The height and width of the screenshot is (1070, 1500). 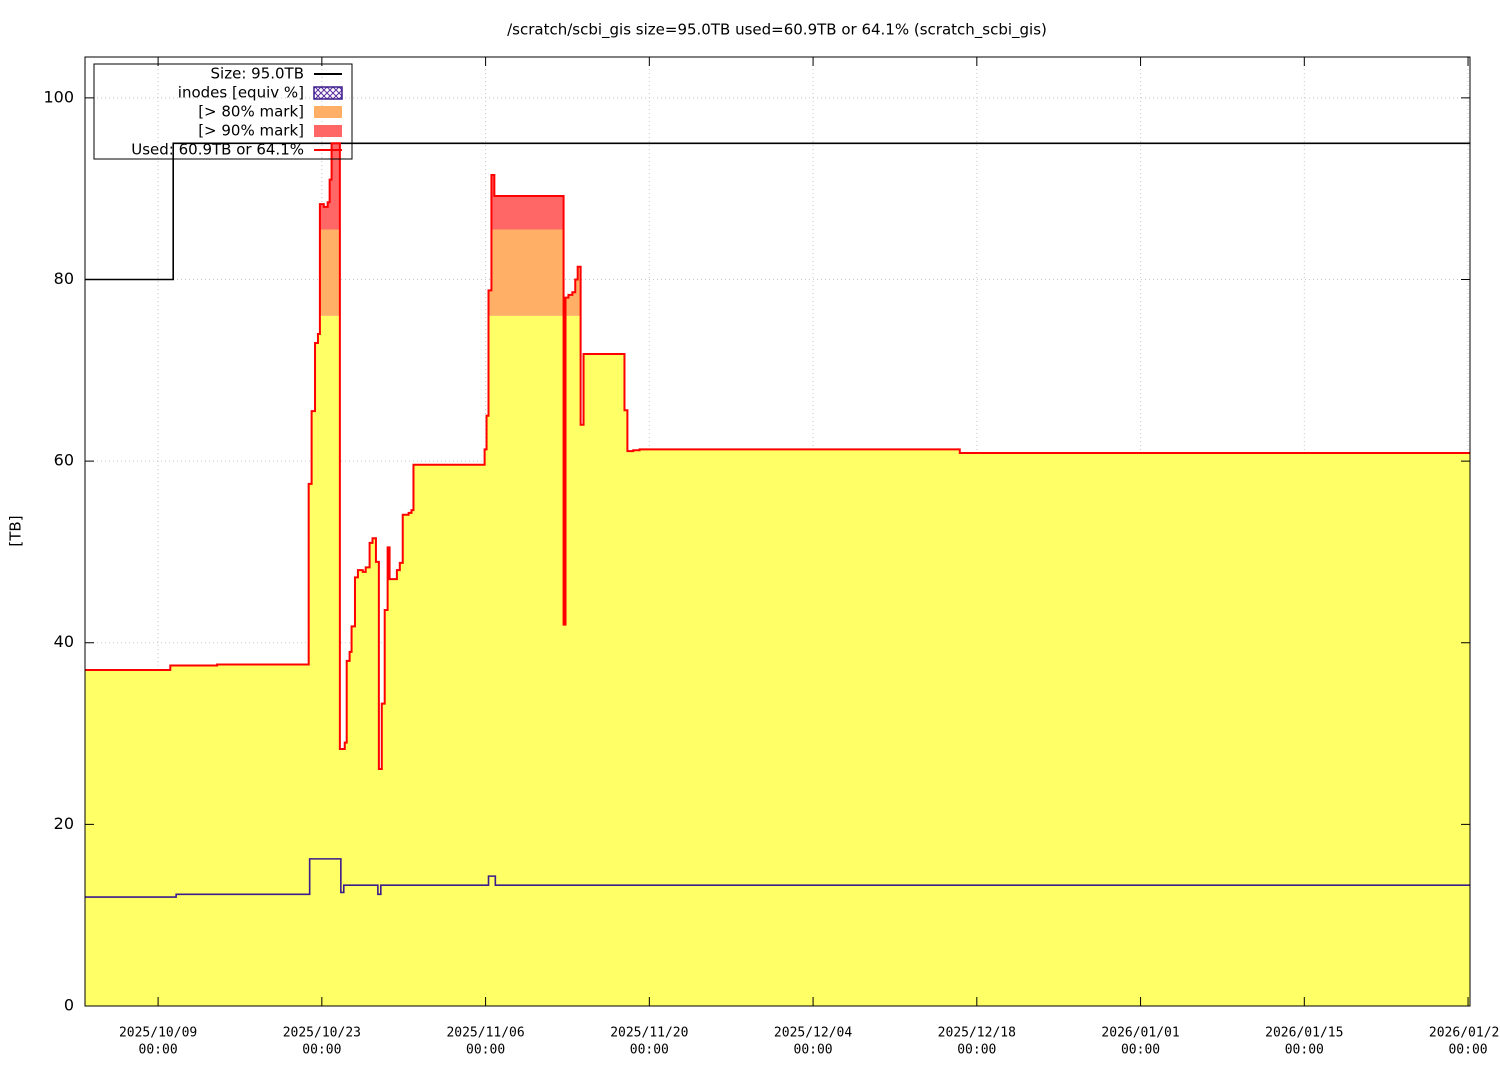 What do you see at coordinates (1304, 1033) in the screenshot?
I see `x-tick-label: 2026/01/15` at bounding box center [1304, 1033].